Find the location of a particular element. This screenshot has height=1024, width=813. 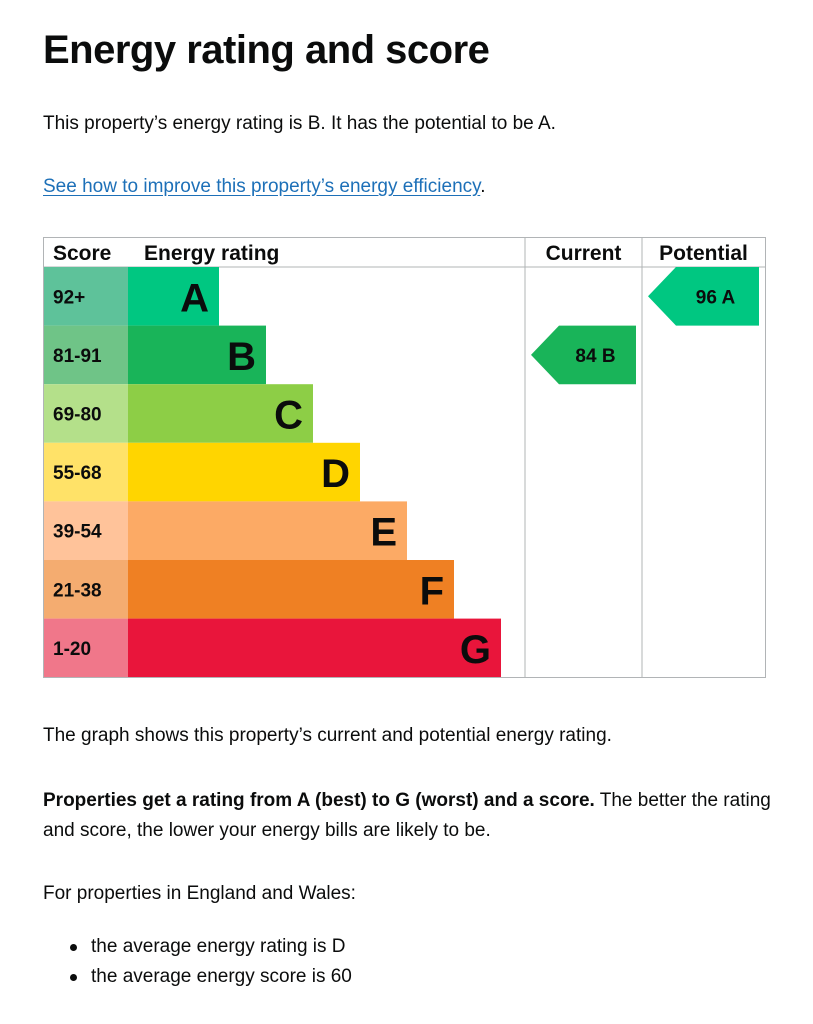

score-cell-b is located at coordinates (86, 355).